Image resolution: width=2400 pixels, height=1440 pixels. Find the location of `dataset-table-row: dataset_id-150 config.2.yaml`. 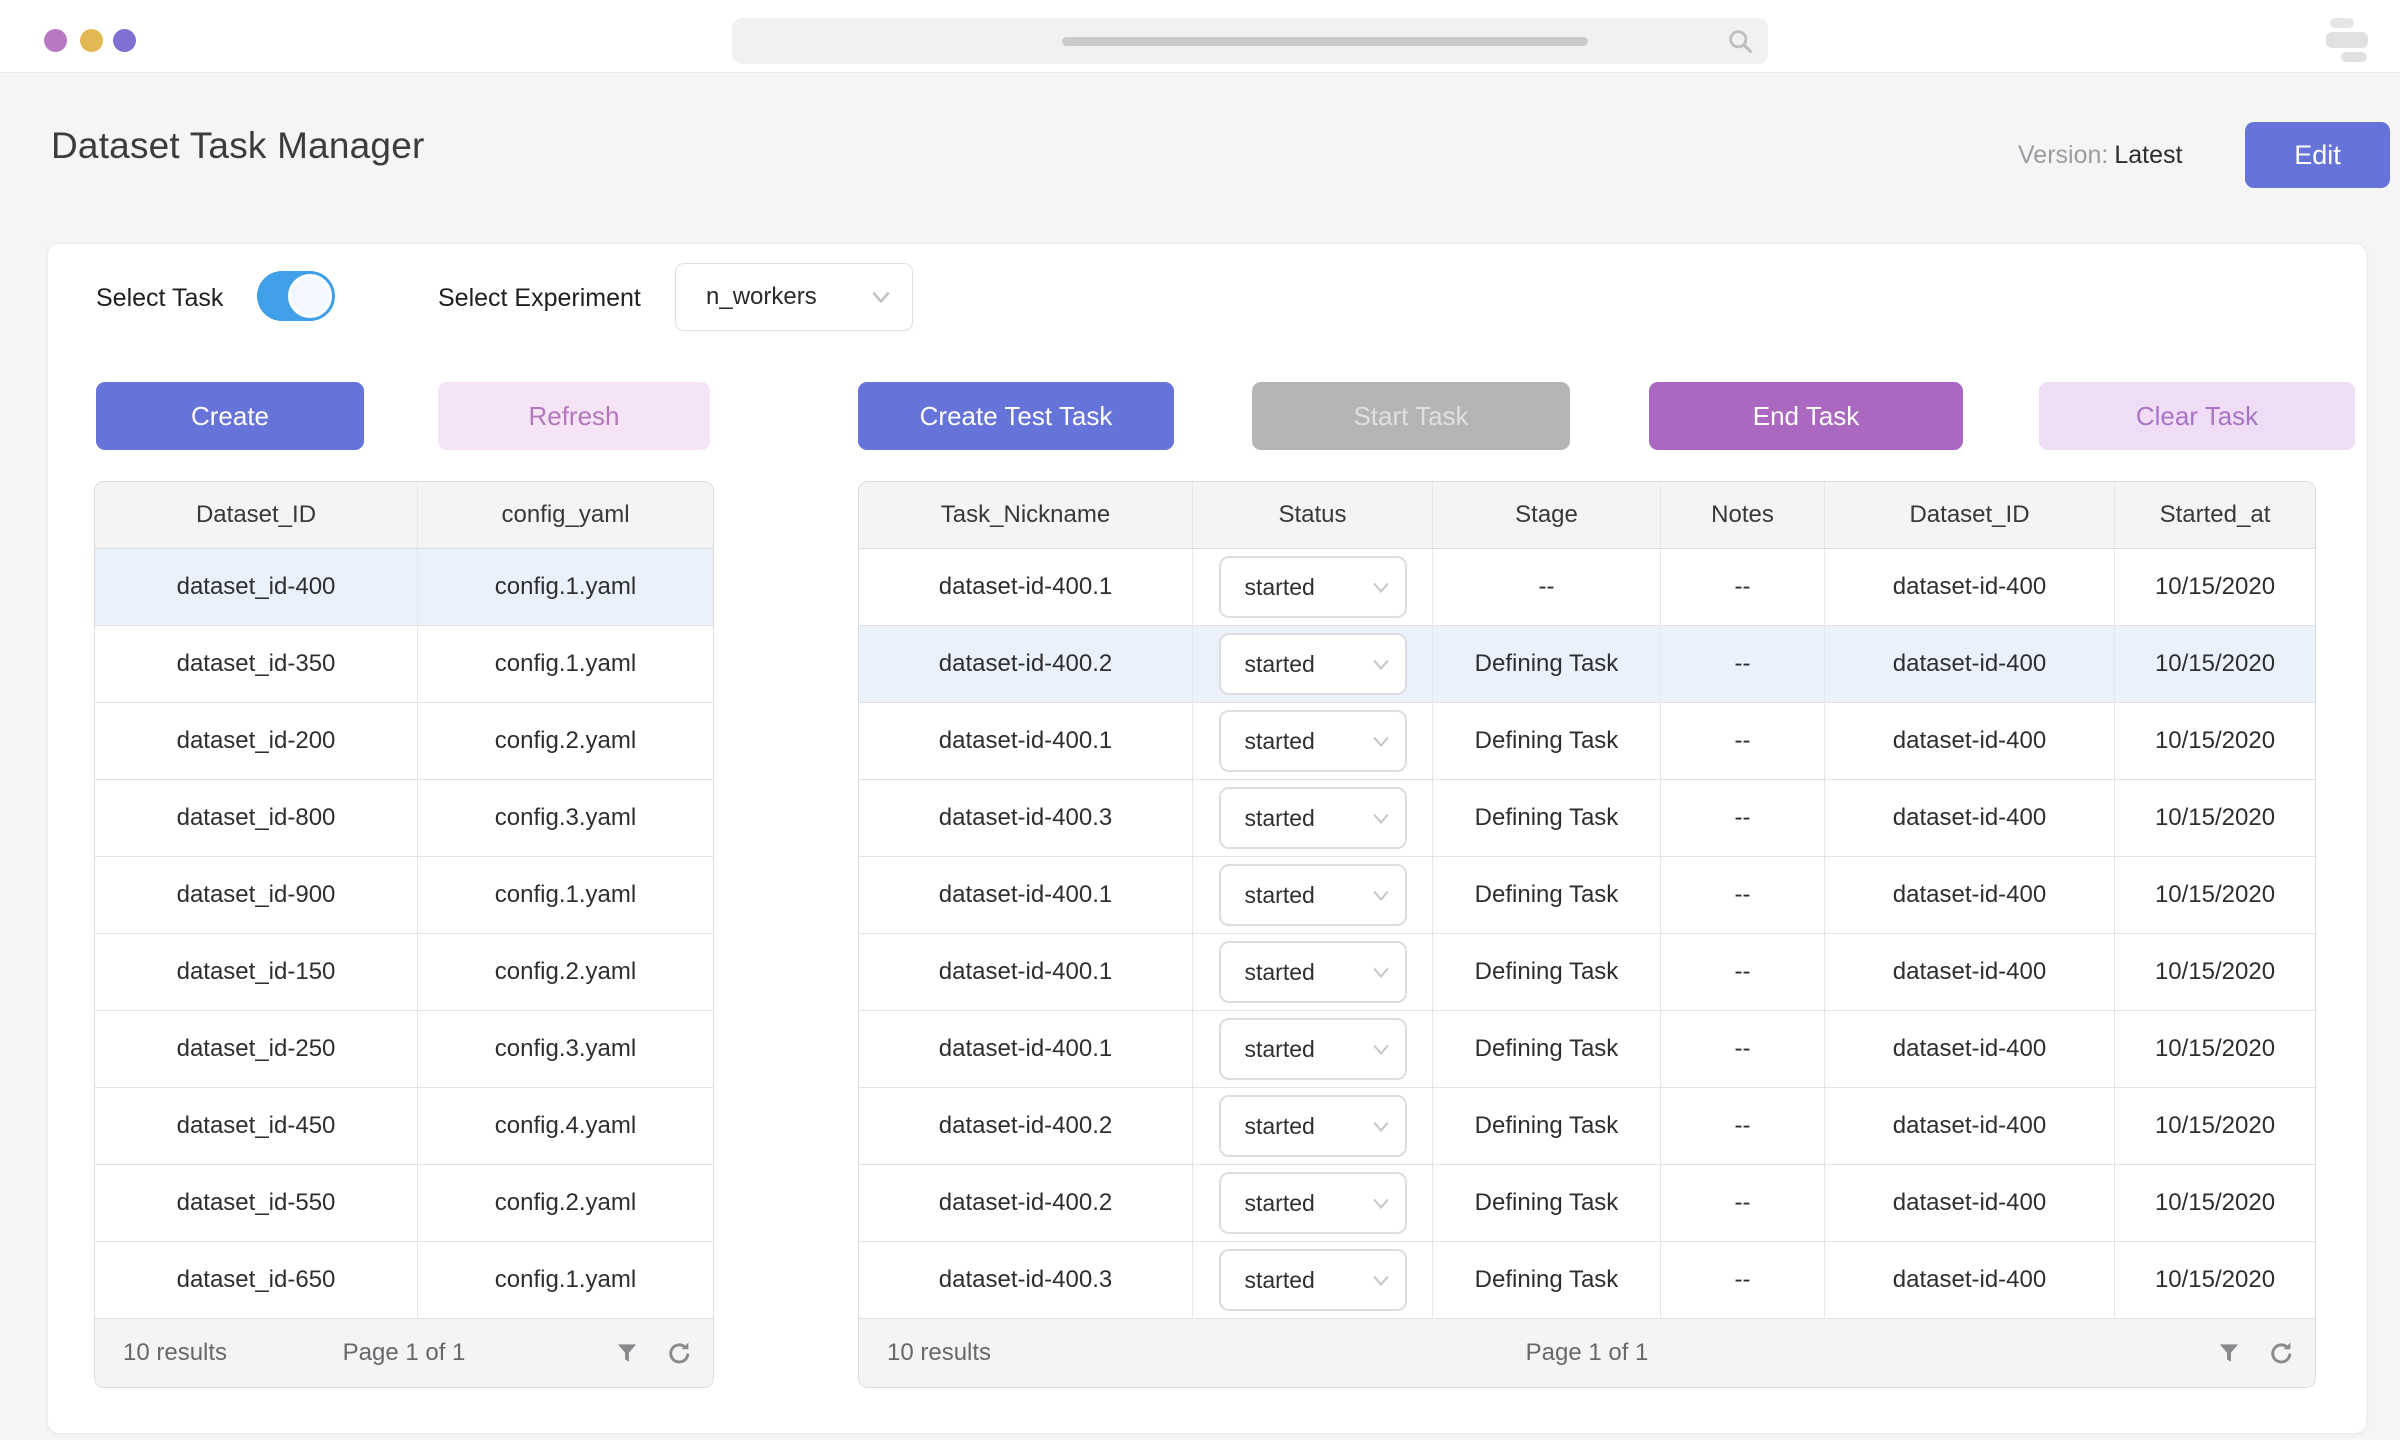

dataset-table-row: dataset_id-150 config.2.yaml is located at coordinates (404, 972).